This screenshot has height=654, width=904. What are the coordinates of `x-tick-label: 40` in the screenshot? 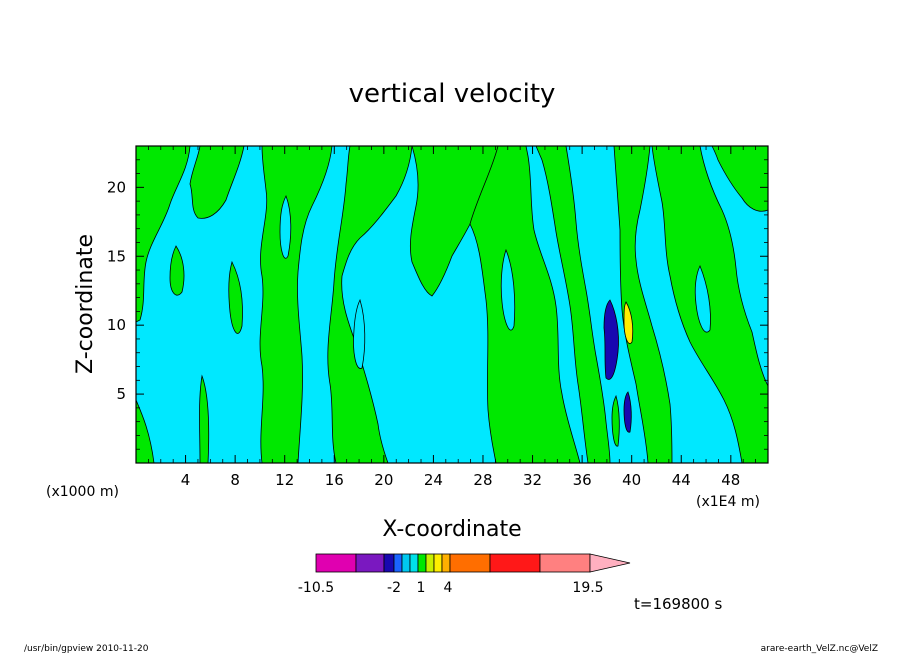 It's located at (631, 480).